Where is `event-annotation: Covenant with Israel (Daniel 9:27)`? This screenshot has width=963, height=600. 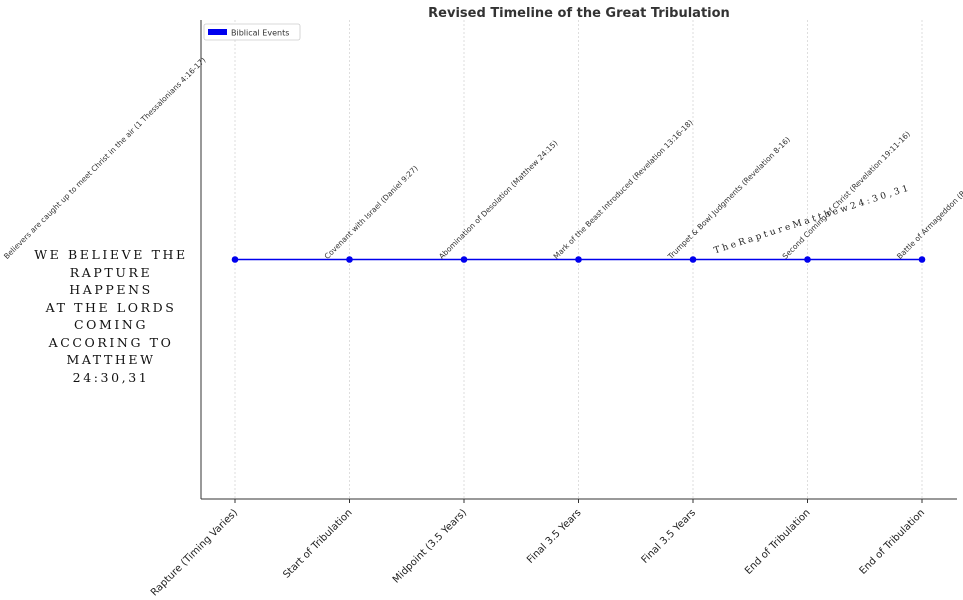
event-annotation: Covenant with Israel (Daniel 9:27) is located at coordinates (371, 212).